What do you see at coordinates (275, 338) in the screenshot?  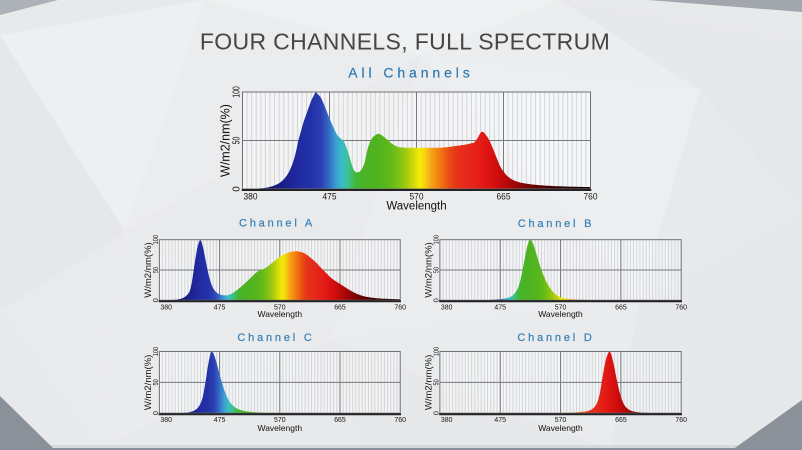 I see `svg-text: Channel C` at bounding box center [275, 338].